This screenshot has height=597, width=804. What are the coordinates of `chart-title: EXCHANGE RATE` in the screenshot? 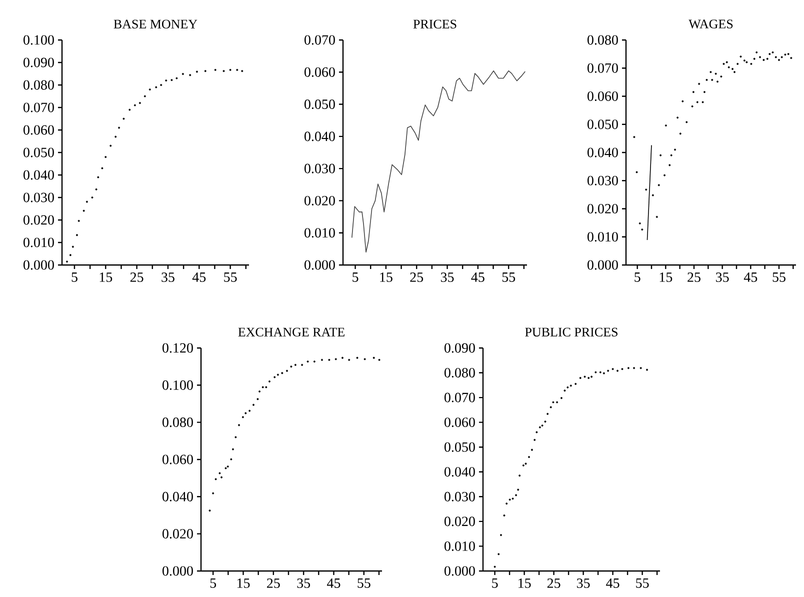 It's located at (291, 332).